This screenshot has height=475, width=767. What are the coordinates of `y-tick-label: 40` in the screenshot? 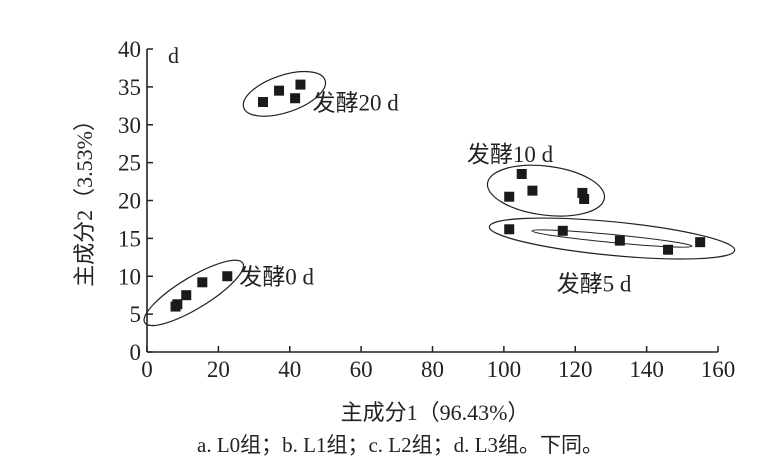 It's located at (129, 49).